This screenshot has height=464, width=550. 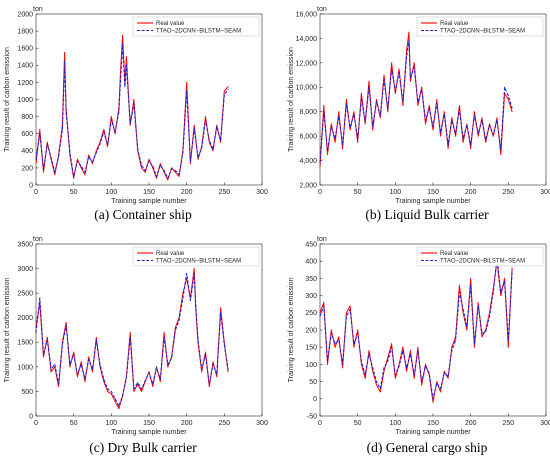 I want to click on x-tick-label: 150, so click(x=433, y=423).